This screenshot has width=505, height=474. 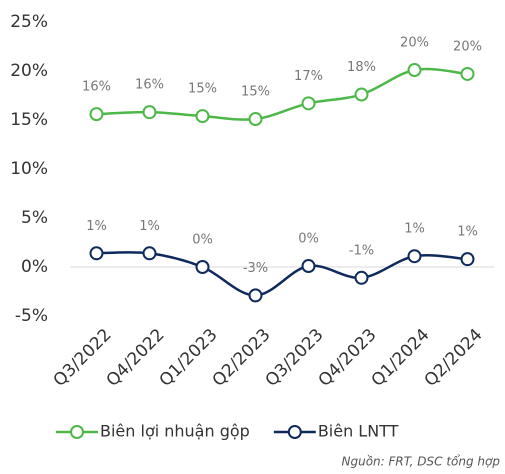 I want to click on x-tick-label: Q2/2024, so click(x=454, y=358).